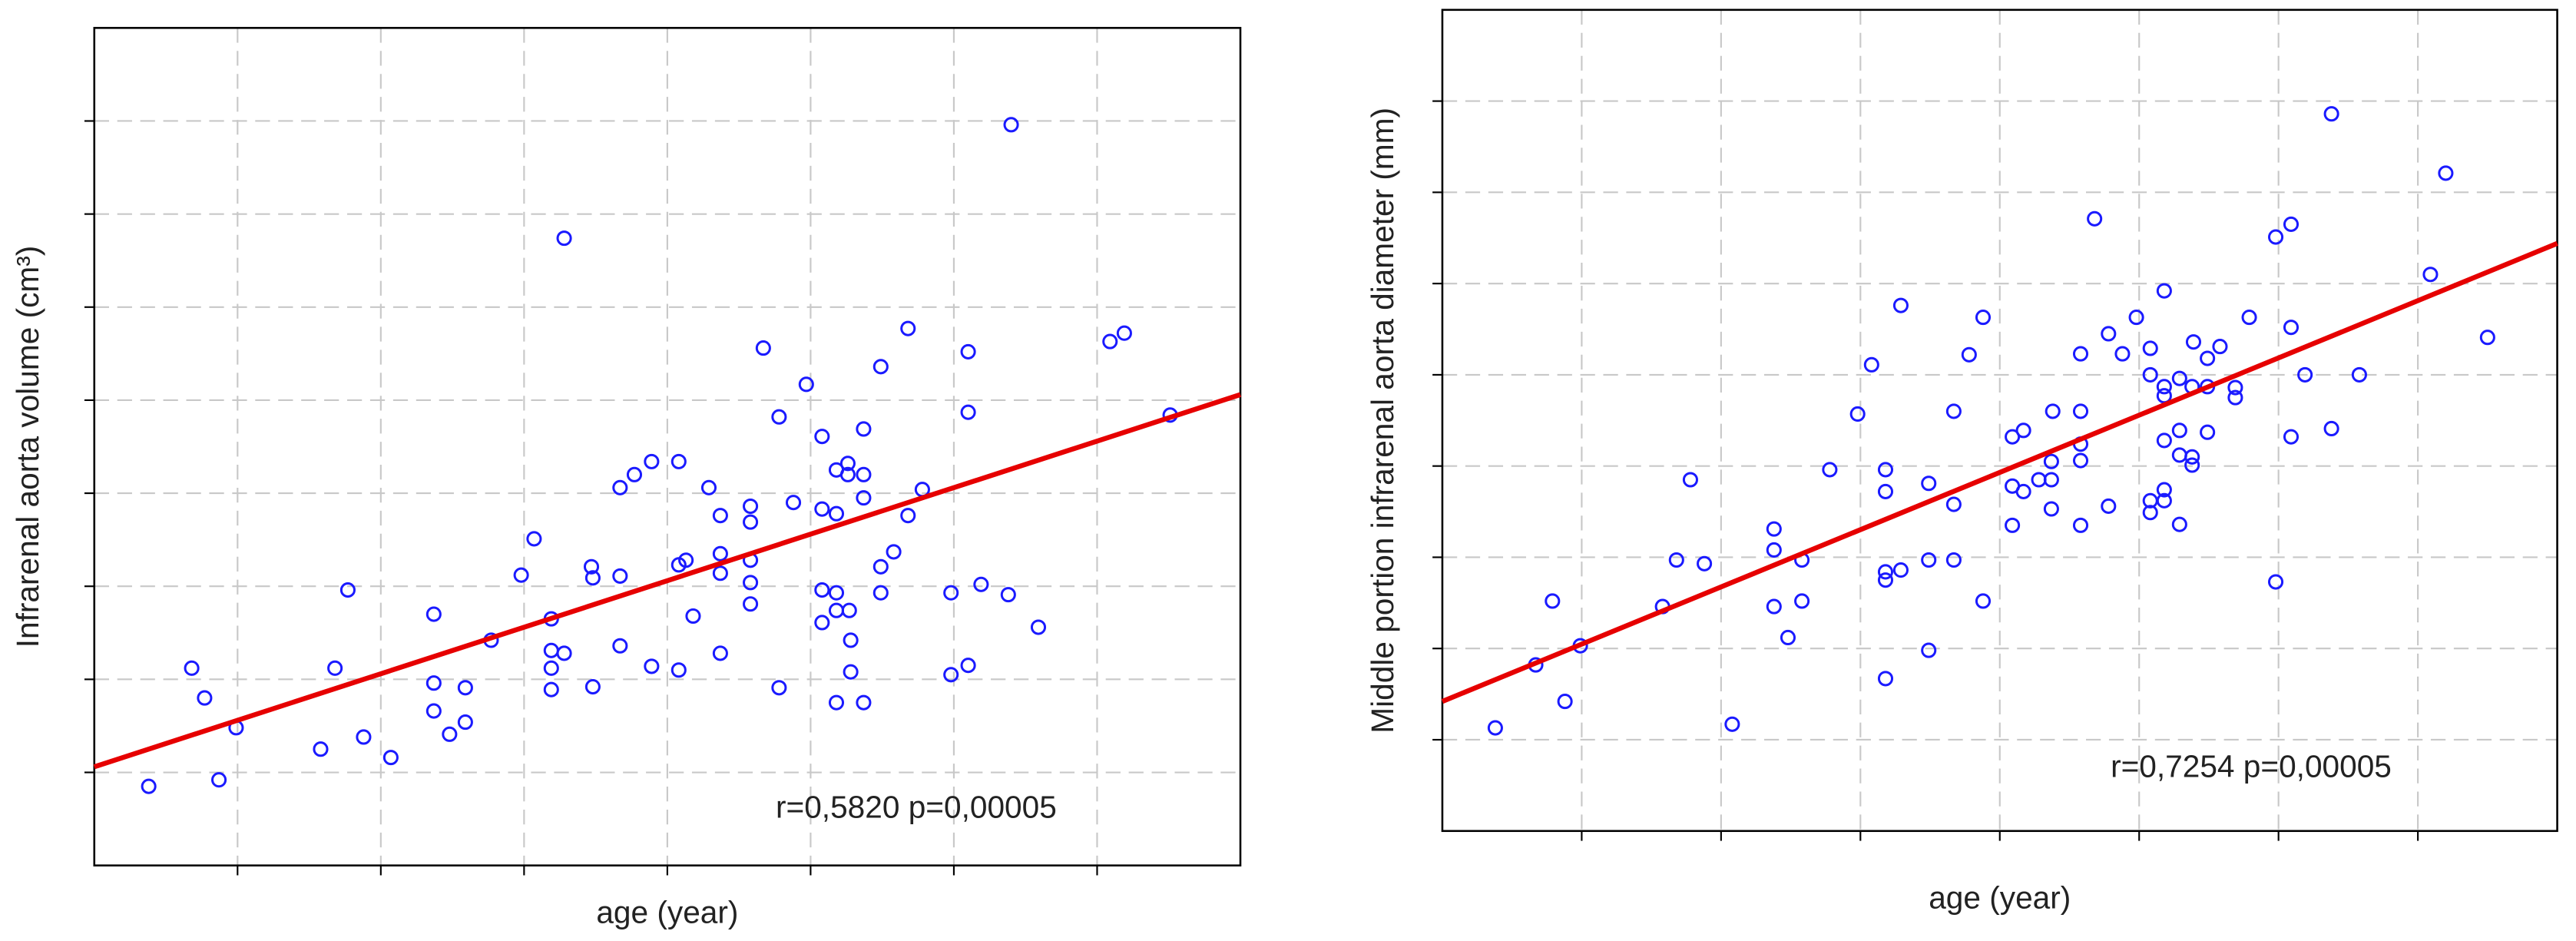 The height and width of the screenshot is (941, 2576). What do you see at coordinates (28, 447) in the screenshot?
I see `y-axis-label: Infrarenal aorta volume (cm³)` at bounding box center [28, 447].